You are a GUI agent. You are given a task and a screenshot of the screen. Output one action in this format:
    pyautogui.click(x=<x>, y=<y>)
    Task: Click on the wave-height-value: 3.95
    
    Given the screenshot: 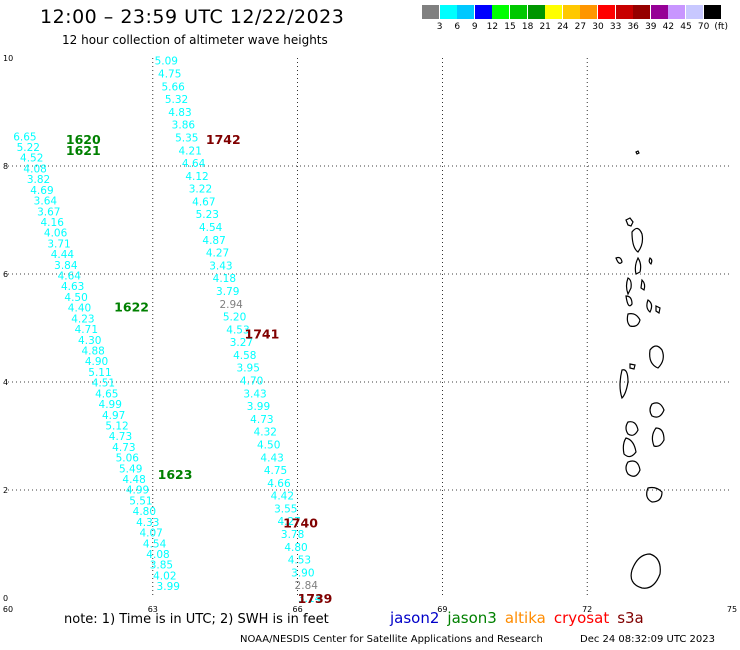 What is the action you would take?
    pyautogui.click(x=248, y=369)
    